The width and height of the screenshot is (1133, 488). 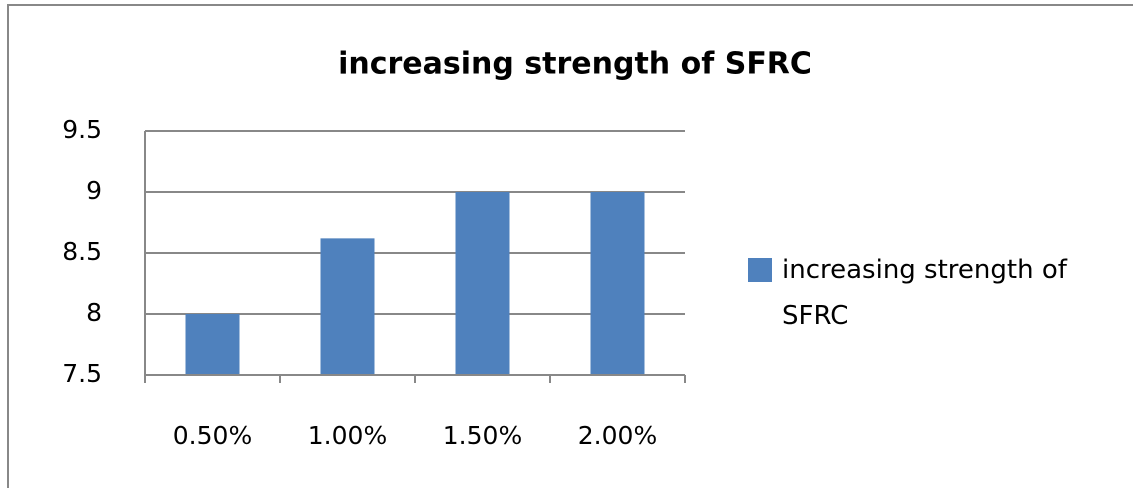 What do you see at coordinates (575, 64) in the screenshot?
I see `chart-title: increasing strength of SFRC` at bounding box center [575, 64].